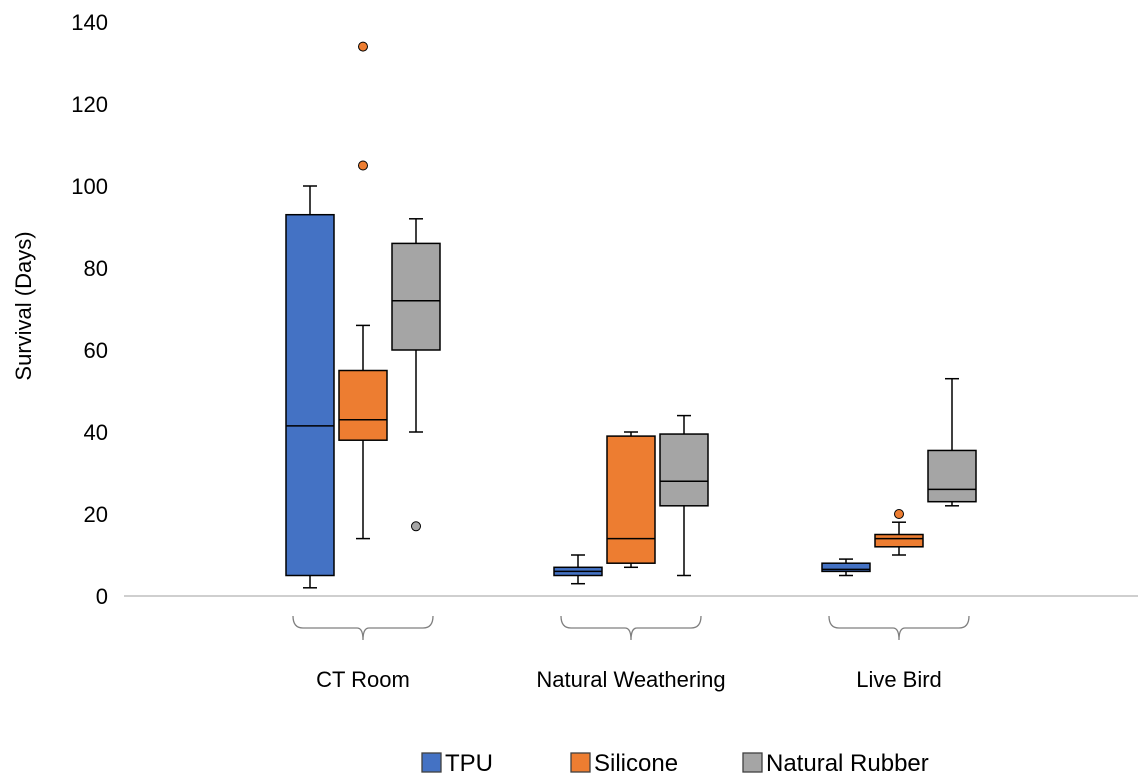 This screenshot has height=778, width=1138. What do you see at coordinates (636, 763) in the screenshot?
I see `legend-label: Silicone` at bounding box center [636, 763].